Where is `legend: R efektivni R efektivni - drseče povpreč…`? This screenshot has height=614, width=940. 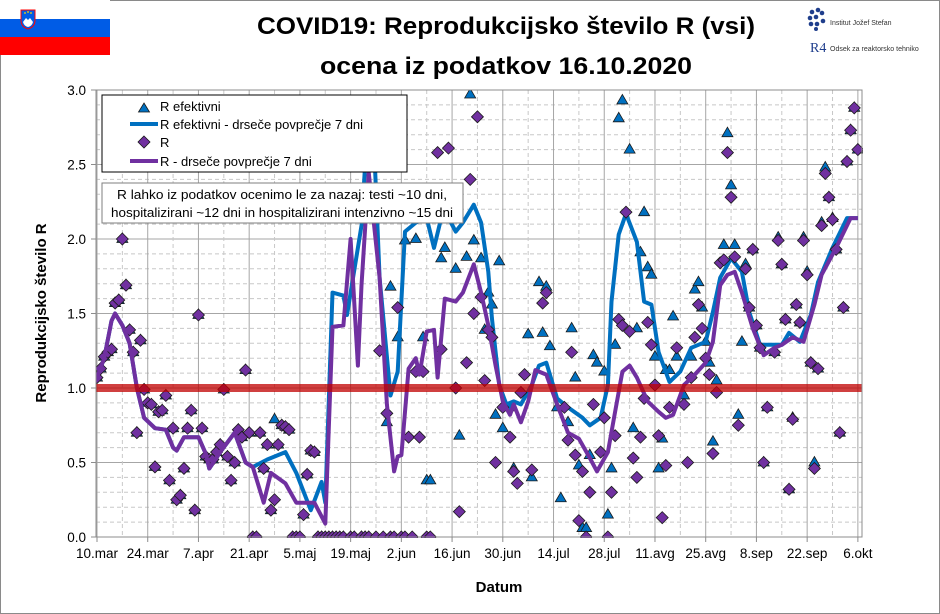 legend: R efektivni R efektivni - drseče povpreč… is located at coordinates (254, 133).